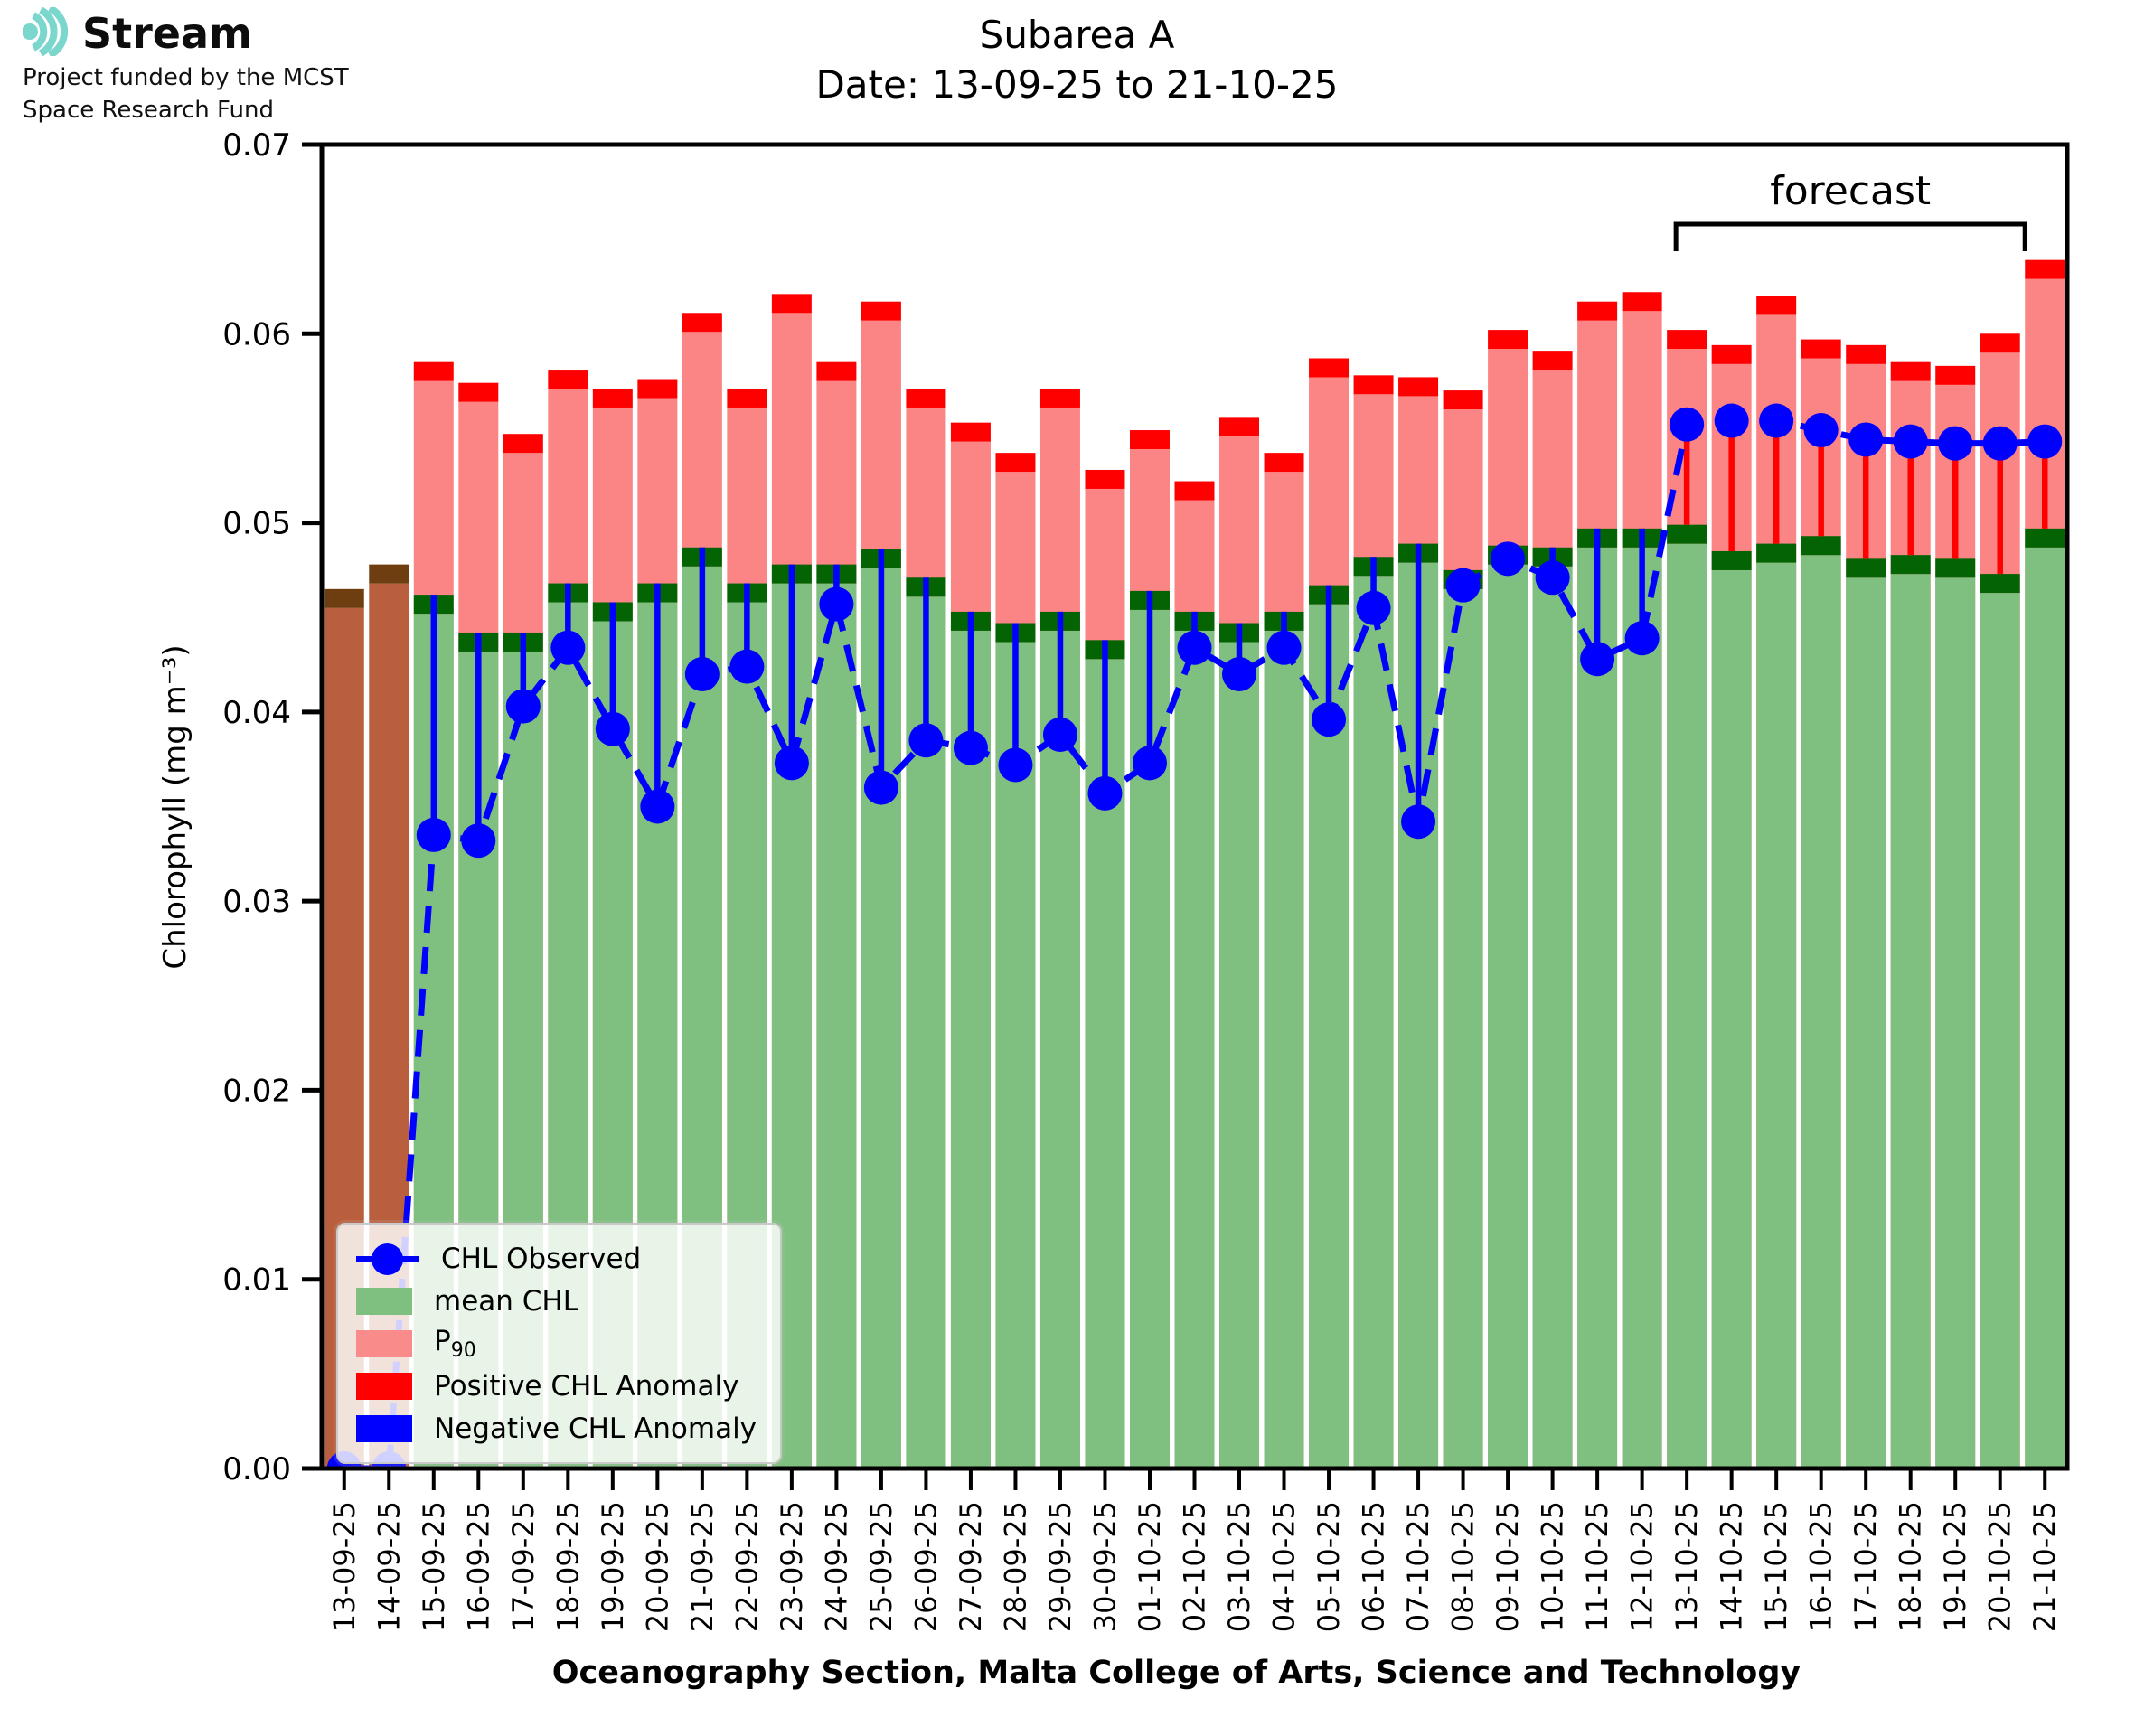 The width and height of the screenshot is (2154, 1736). I want to click on x-tick-label: 23-09-25, so click(792, 1566).